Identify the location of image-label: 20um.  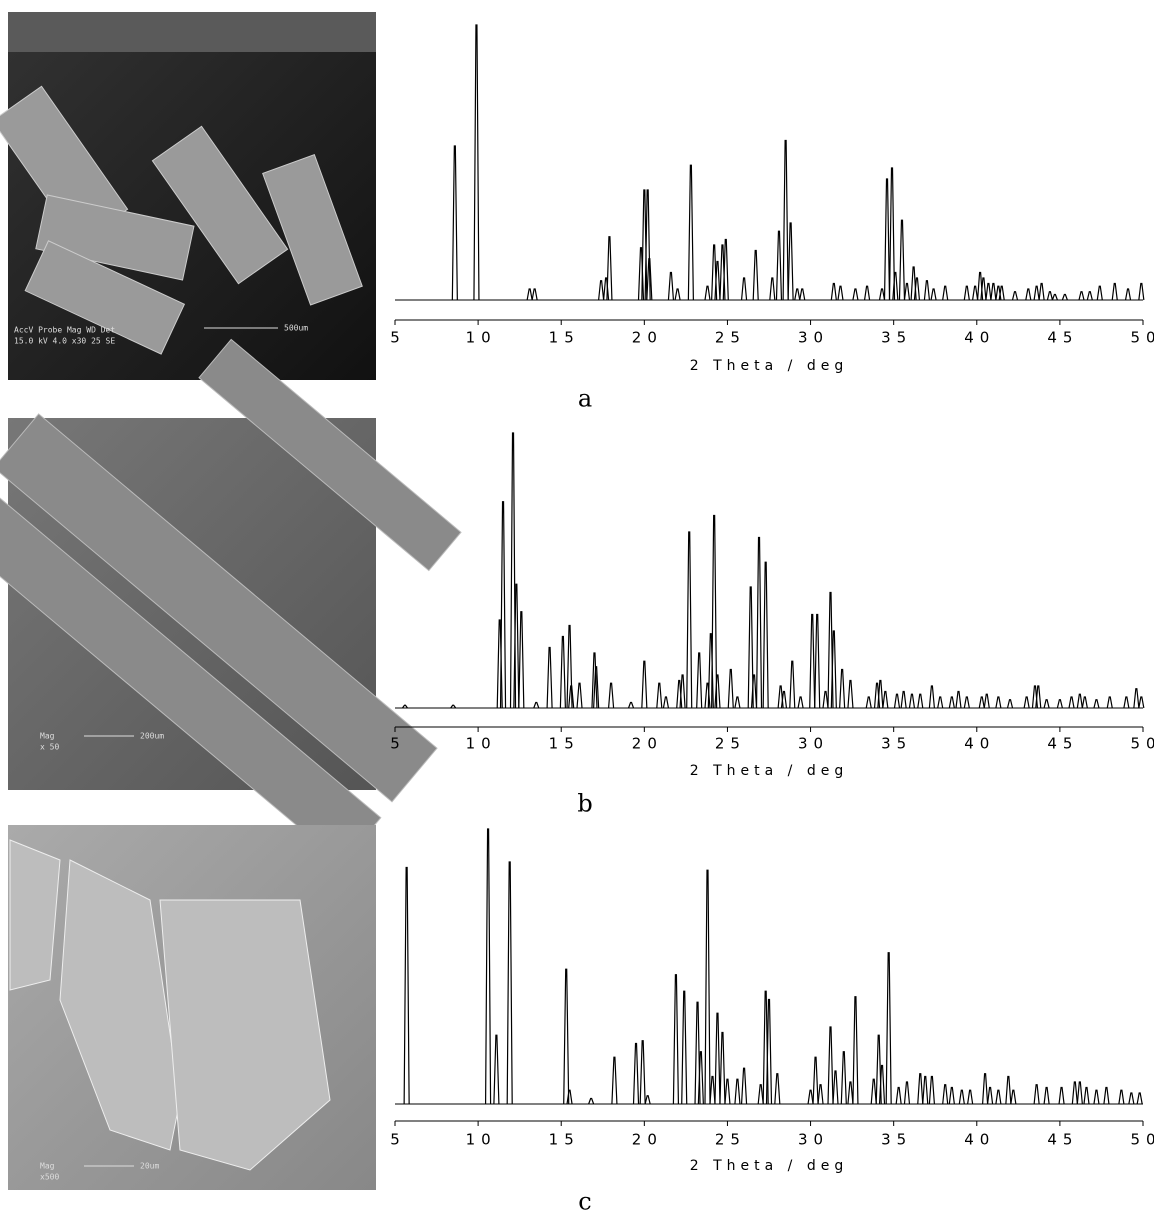
(149, 1166).